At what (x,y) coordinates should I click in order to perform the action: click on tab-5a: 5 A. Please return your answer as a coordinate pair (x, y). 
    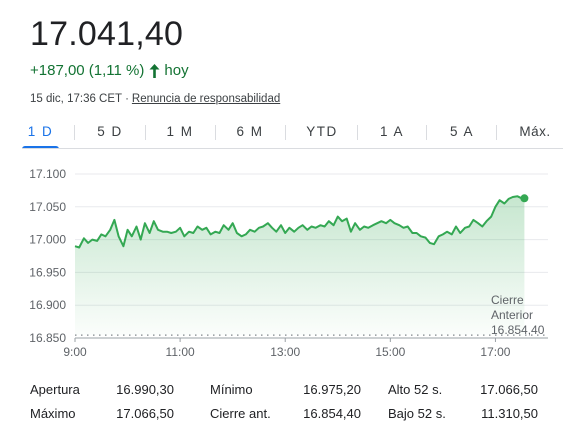
    Looking at the image, I should click on (462, 133).